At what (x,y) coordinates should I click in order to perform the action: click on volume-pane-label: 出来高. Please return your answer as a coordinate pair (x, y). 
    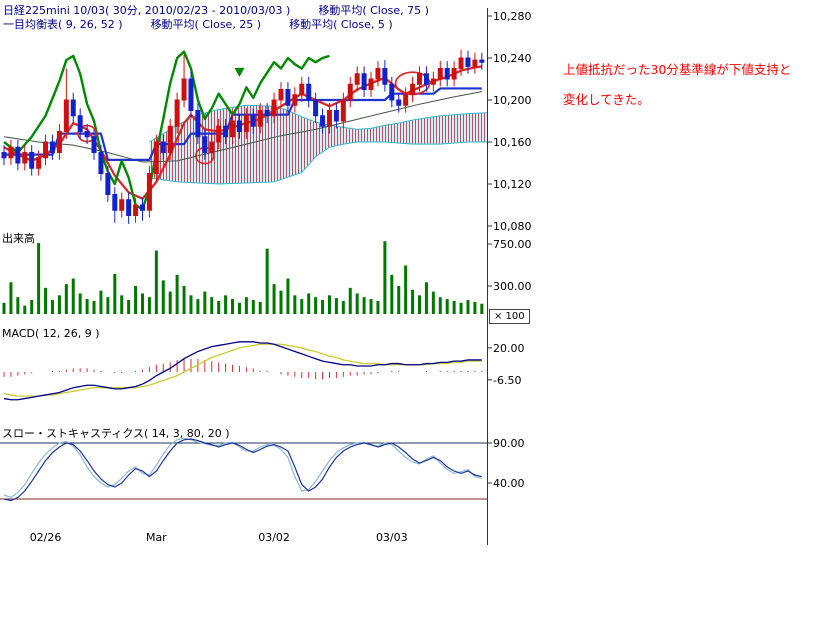
    Looking at the image, I should click on (18, 238).